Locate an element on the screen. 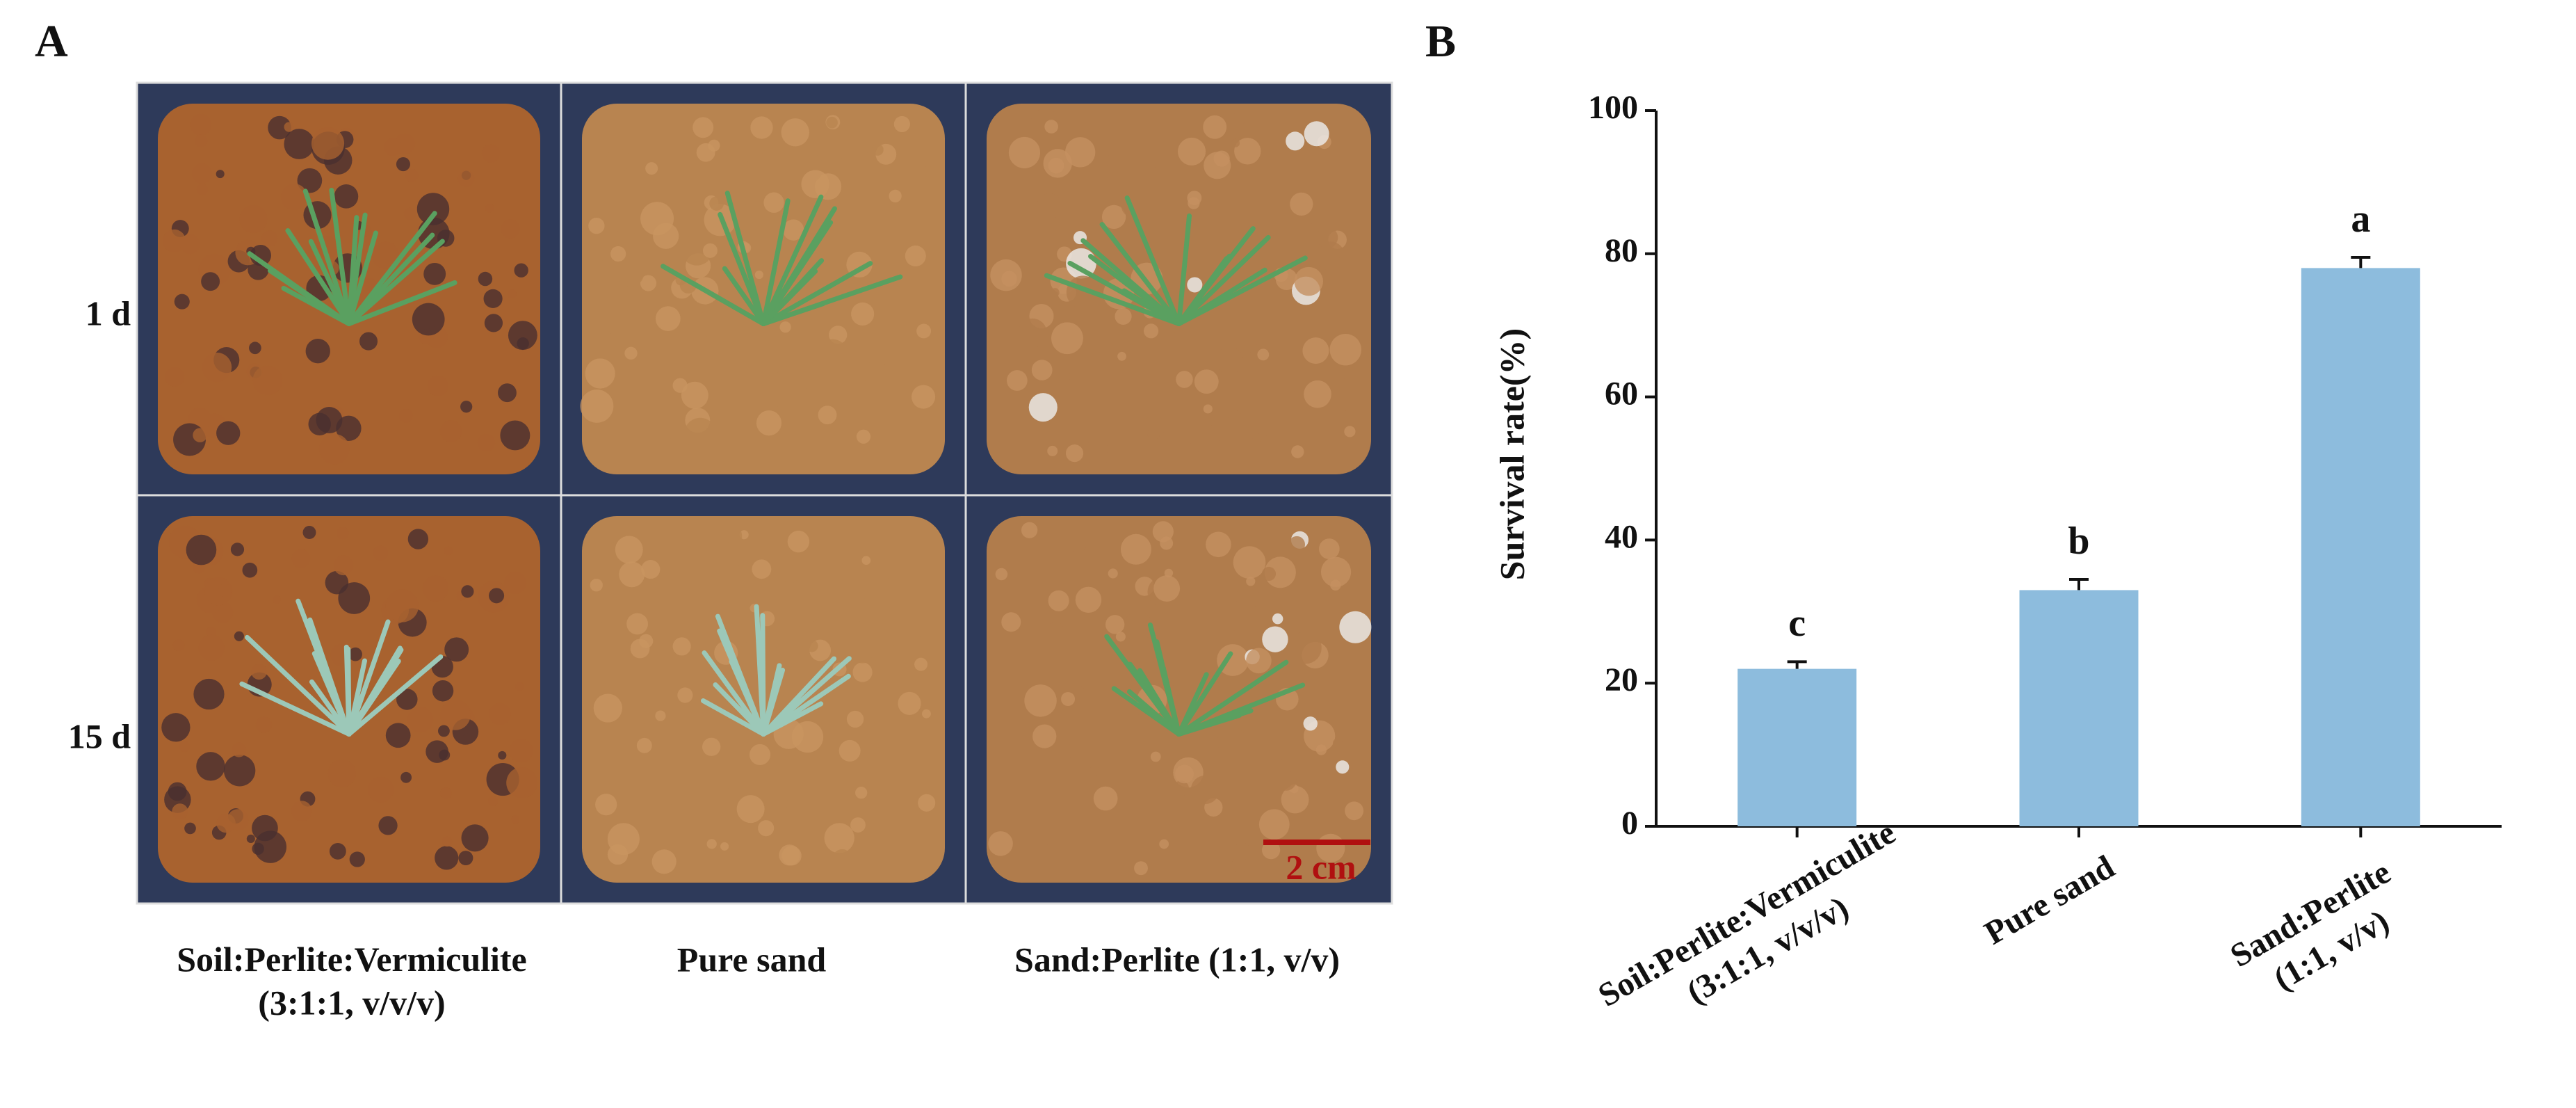 Image resolution: width=2576 pixels, height=1108 pixels. row-label: 1 d is located at coordinates (108, 313).